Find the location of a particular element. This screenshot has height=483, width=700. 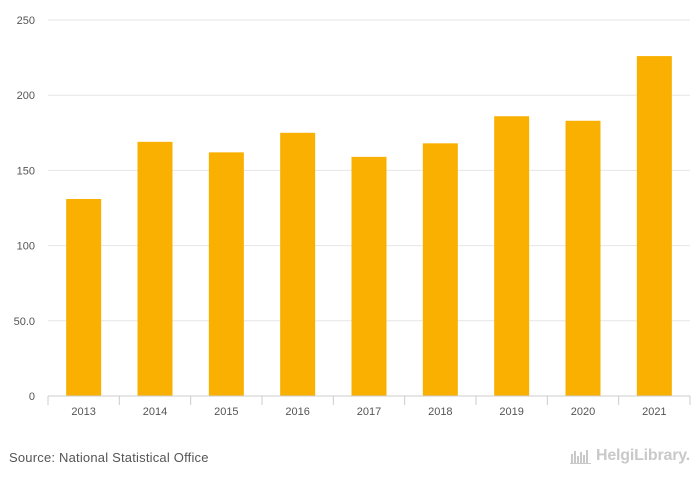

y-tick-label: 0 is located at coordinates (32, 397).